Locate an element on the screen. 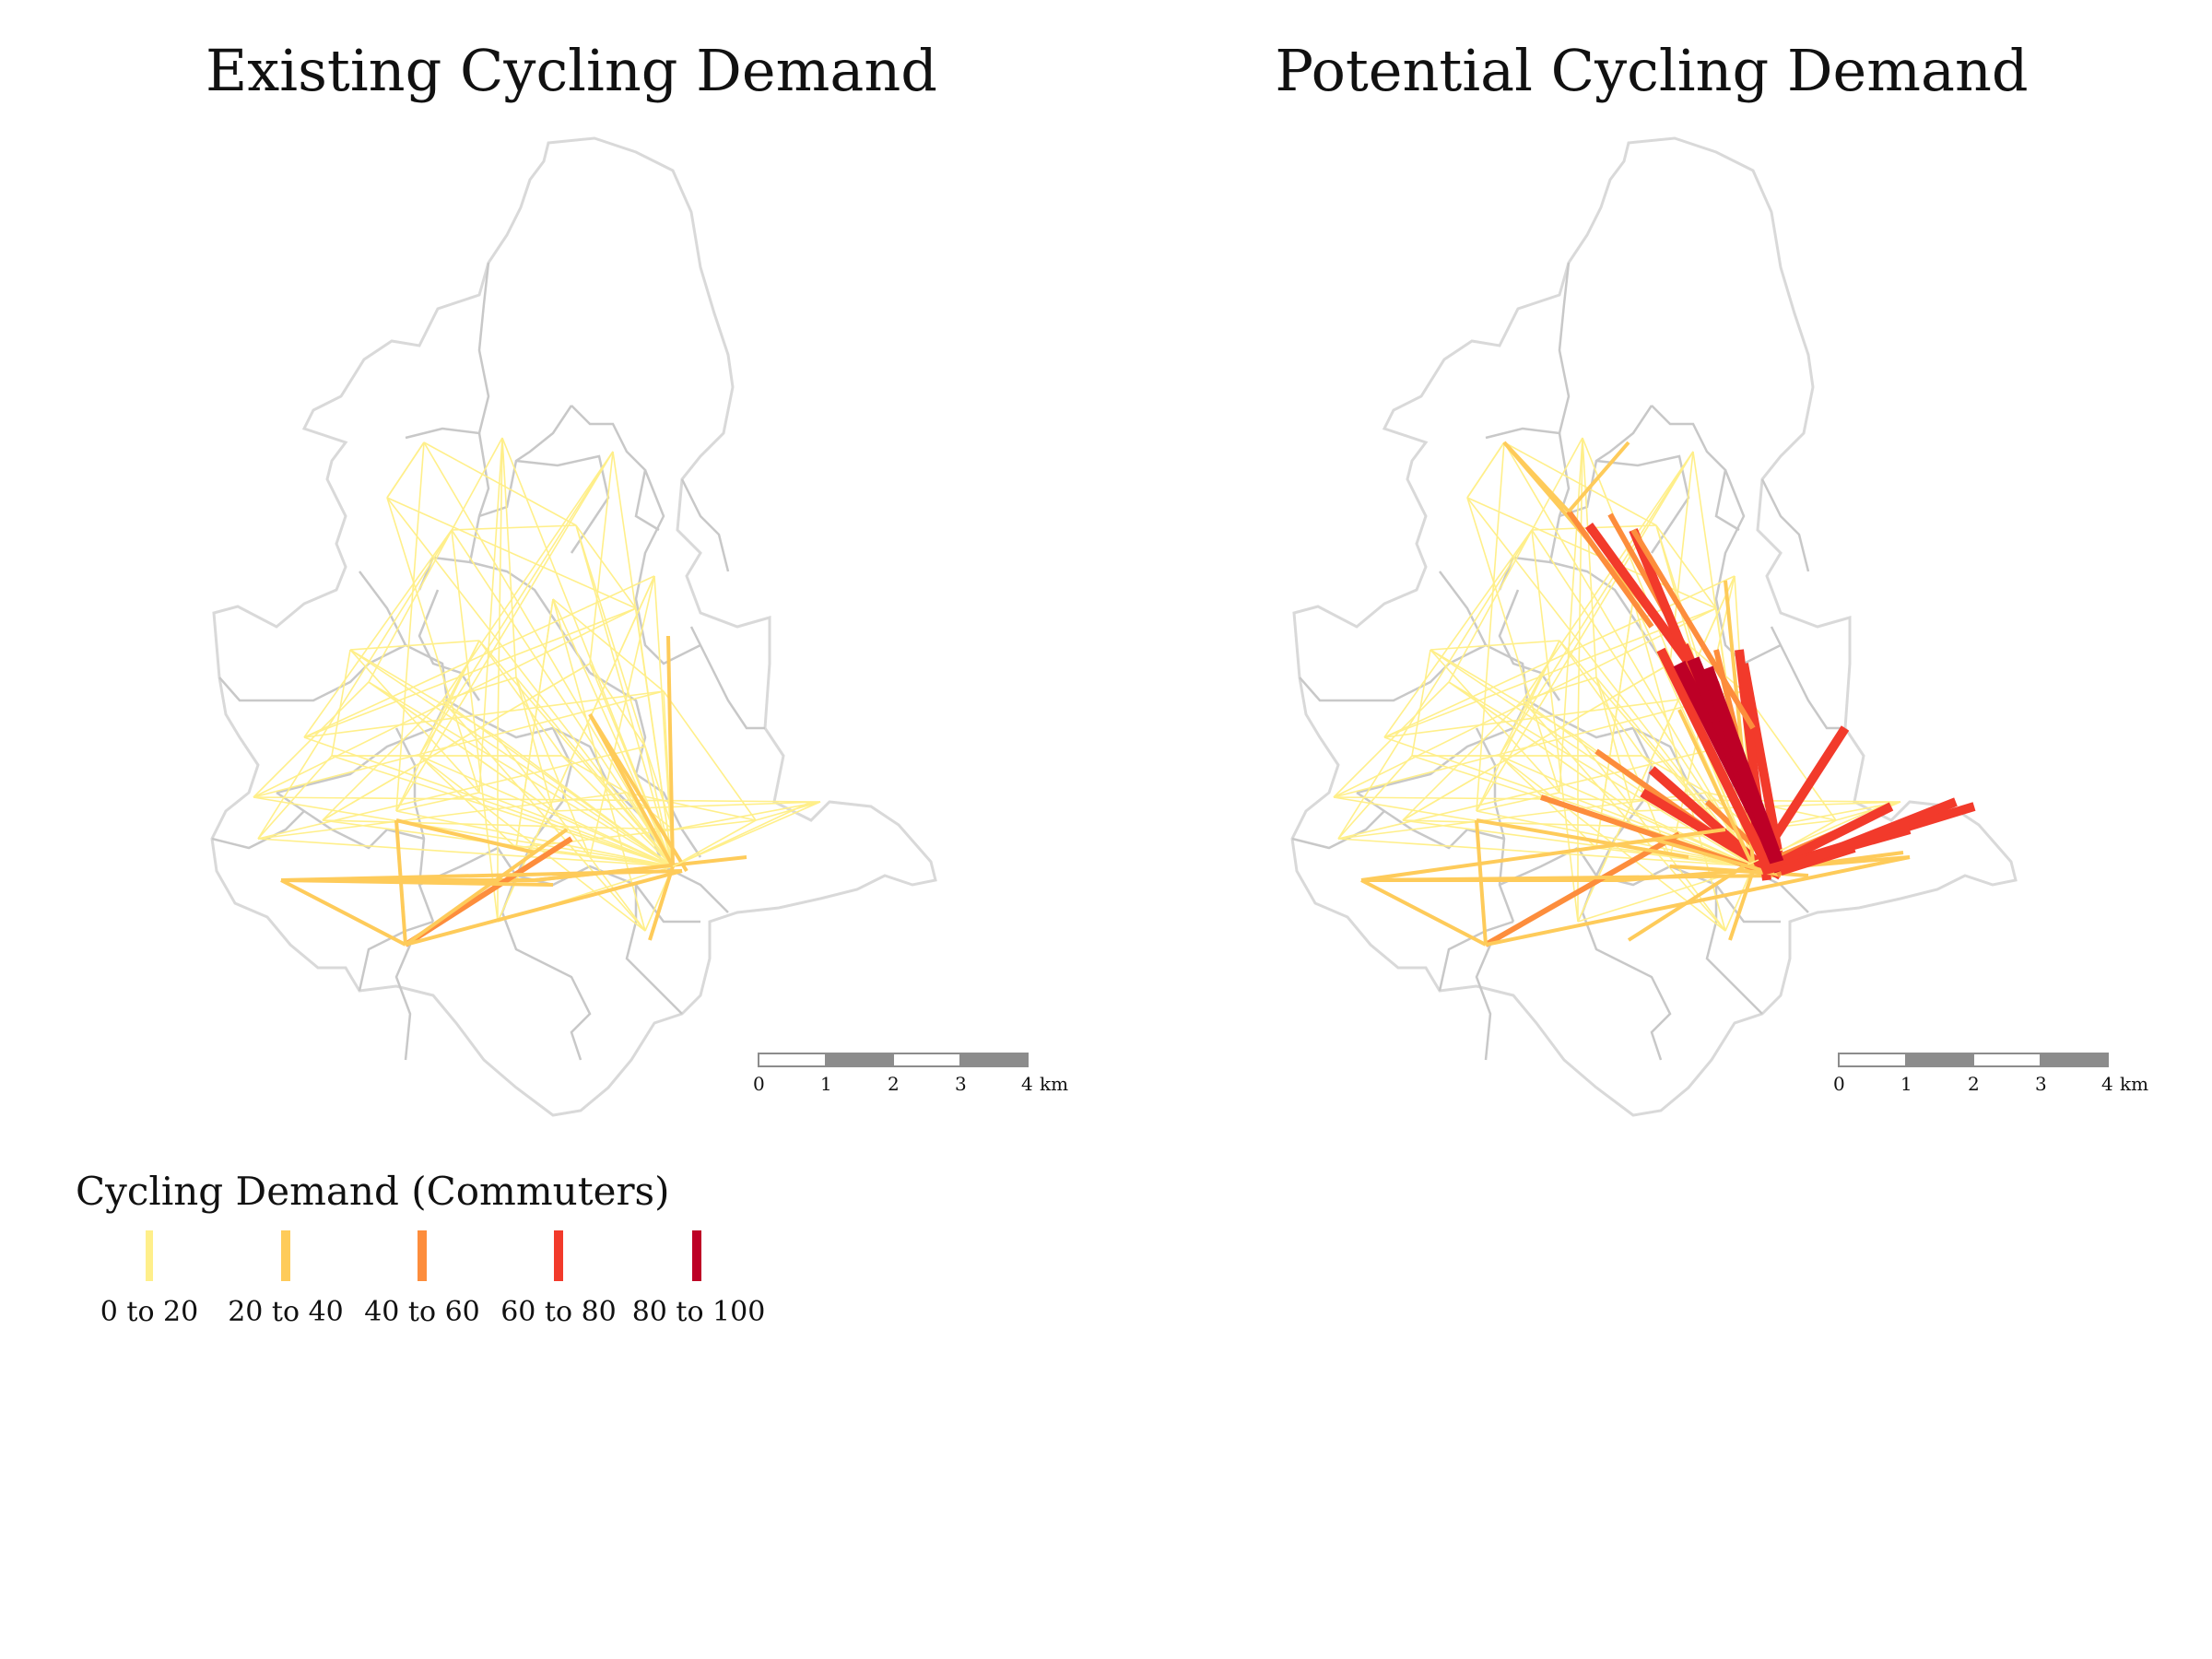 The image size is (2212, 1659). scale-labels-right: 0 1 2 3 4 km is located at coordinates (1990, 1084).